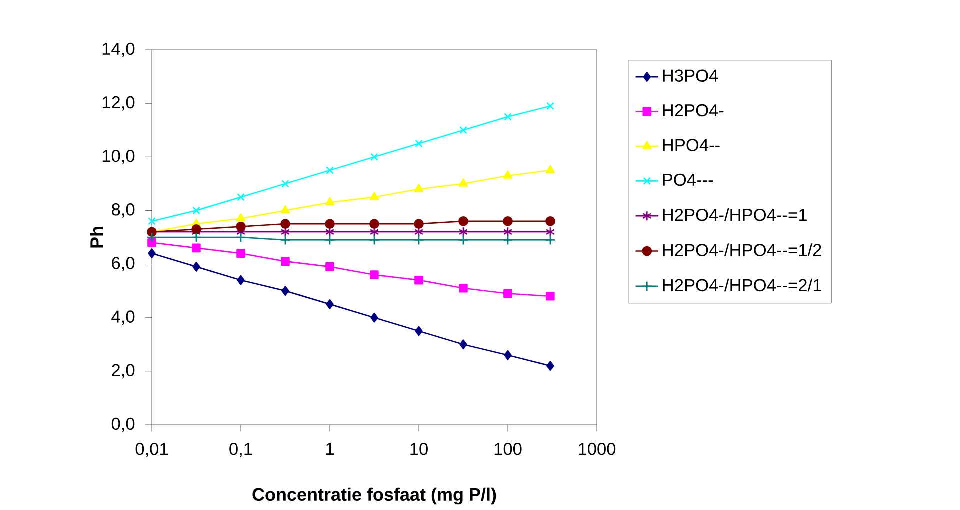 The width and height of the screenshot is (960, 510). I want to click on x-tick-label: 100, so click(508, 449).